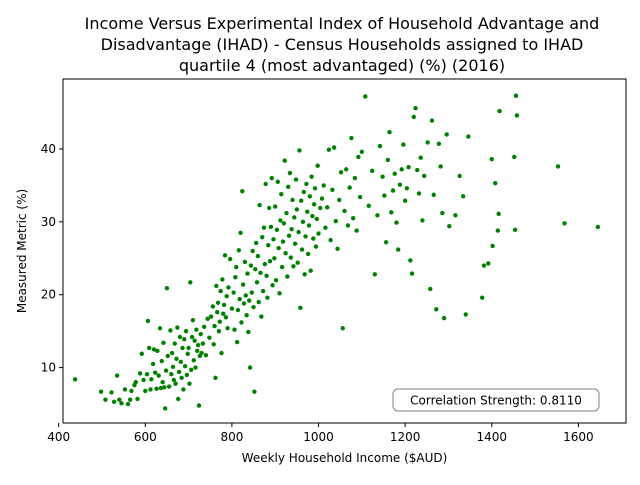 This screenshot has width=640, height=485. What do you see at coordinates (491, 437) in the screenshot?
I see `x-tick-label: 1400` at bounding box center [491, 437].